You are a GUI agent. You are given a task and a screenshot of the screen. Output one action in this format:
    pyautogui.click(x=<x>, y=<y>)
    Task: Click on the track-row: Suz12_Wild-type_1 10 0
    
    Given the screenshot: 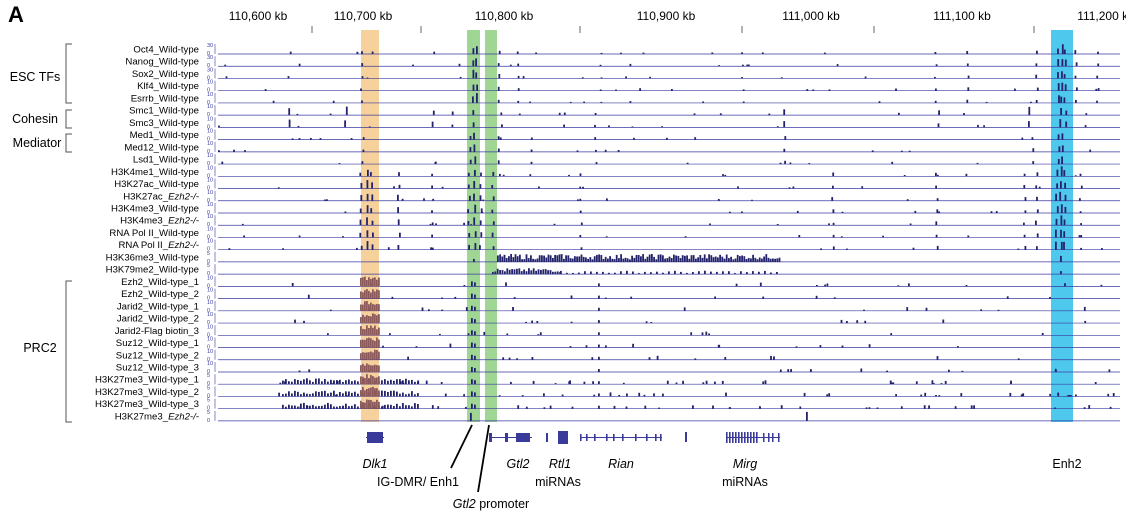 What is the action you would take?
    pyautogui.click(x=618, y=344)
    